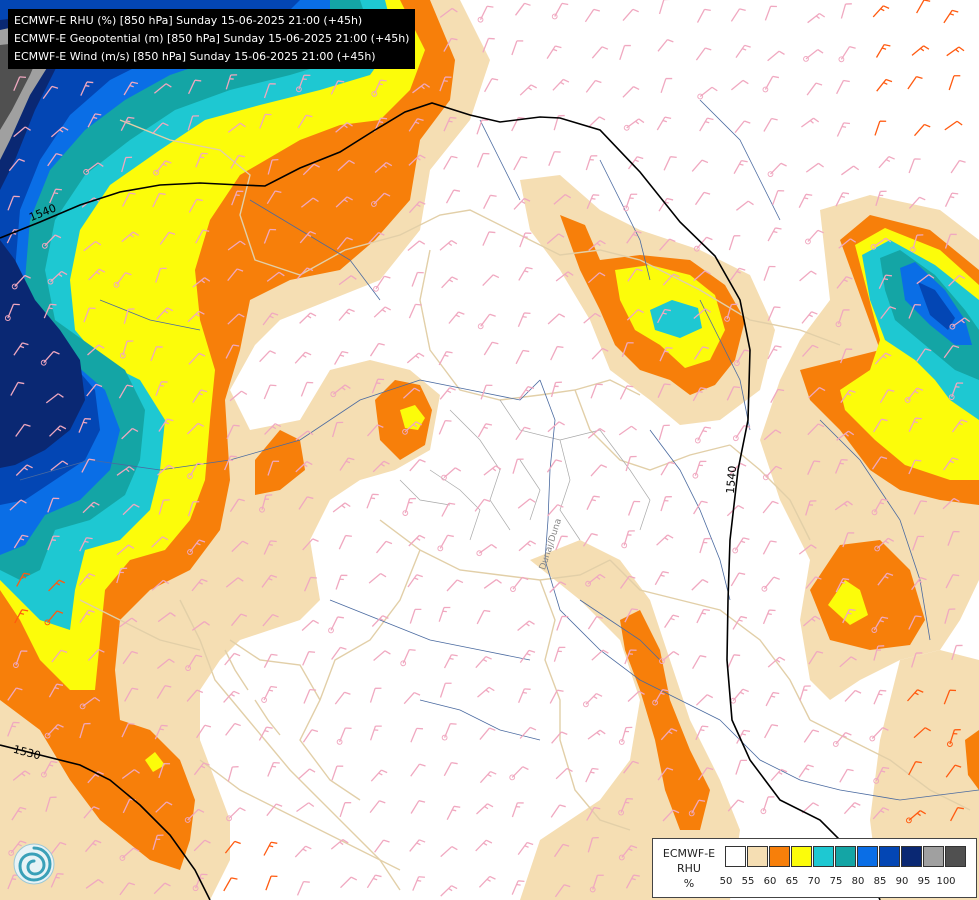 This screenshot has height=900, width=979. Describe the element at coordinates (867, 595) in the screenshot. I see `rhu-band-60-southeast` at that location.